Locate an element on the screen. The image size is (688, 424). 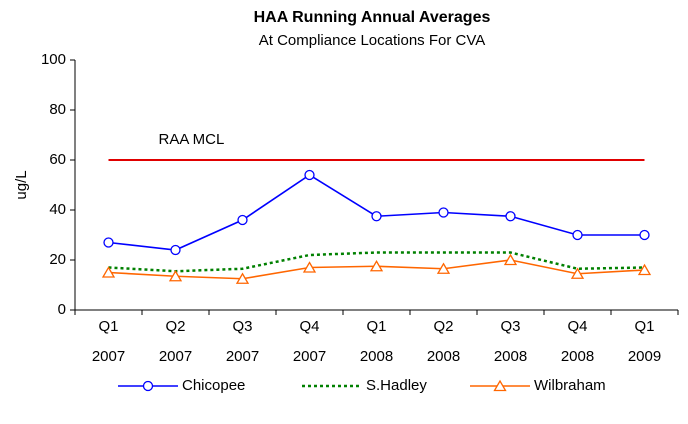
y-tick-label: 60 is located at coordinates (57, 159).